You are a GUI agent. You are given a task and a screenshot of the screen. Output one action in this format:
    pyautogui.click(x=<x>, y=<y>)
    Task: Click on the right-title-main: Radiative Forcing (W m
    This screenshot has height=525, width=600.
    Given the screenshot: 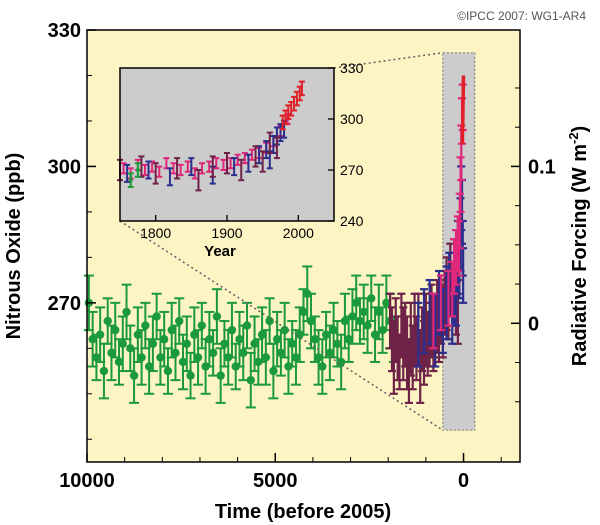 What is the action you would take?
    pyautogui.click(x=580, y=255)
    